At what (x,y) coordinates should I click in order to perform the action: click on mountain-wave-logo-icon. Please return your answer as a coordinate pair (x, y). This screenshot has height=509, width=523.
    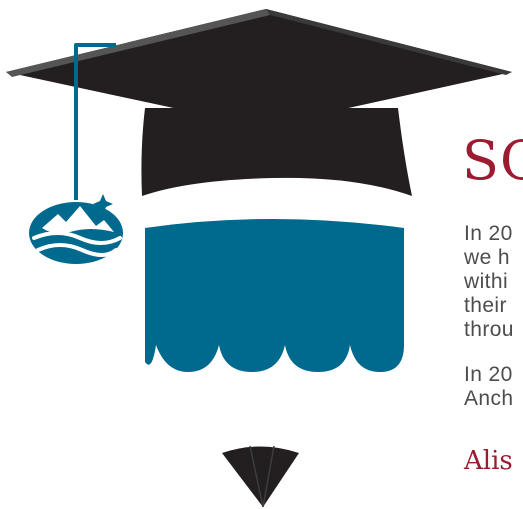
    Looking at the image, I should click on (76, 229).